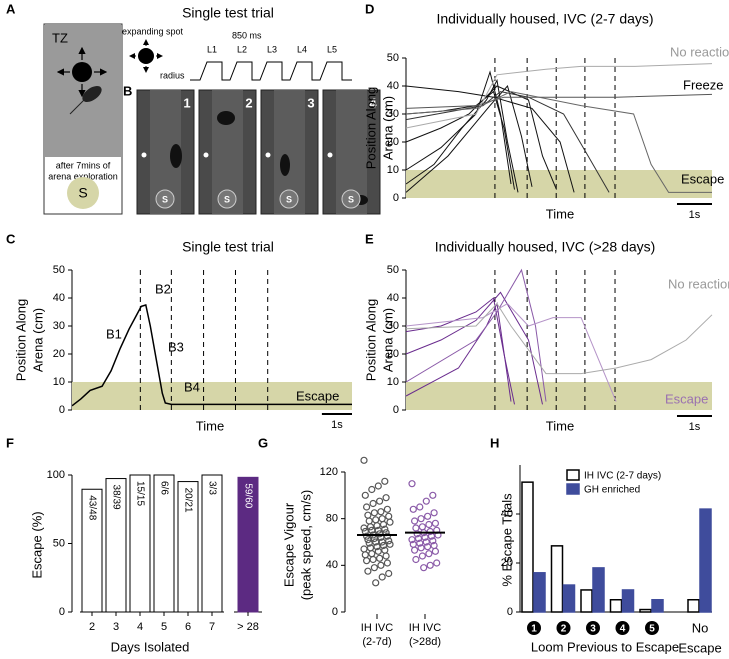  Describe the element at coordinates (573, 475) in the screenshot. I see `legend-swatch` at that location.